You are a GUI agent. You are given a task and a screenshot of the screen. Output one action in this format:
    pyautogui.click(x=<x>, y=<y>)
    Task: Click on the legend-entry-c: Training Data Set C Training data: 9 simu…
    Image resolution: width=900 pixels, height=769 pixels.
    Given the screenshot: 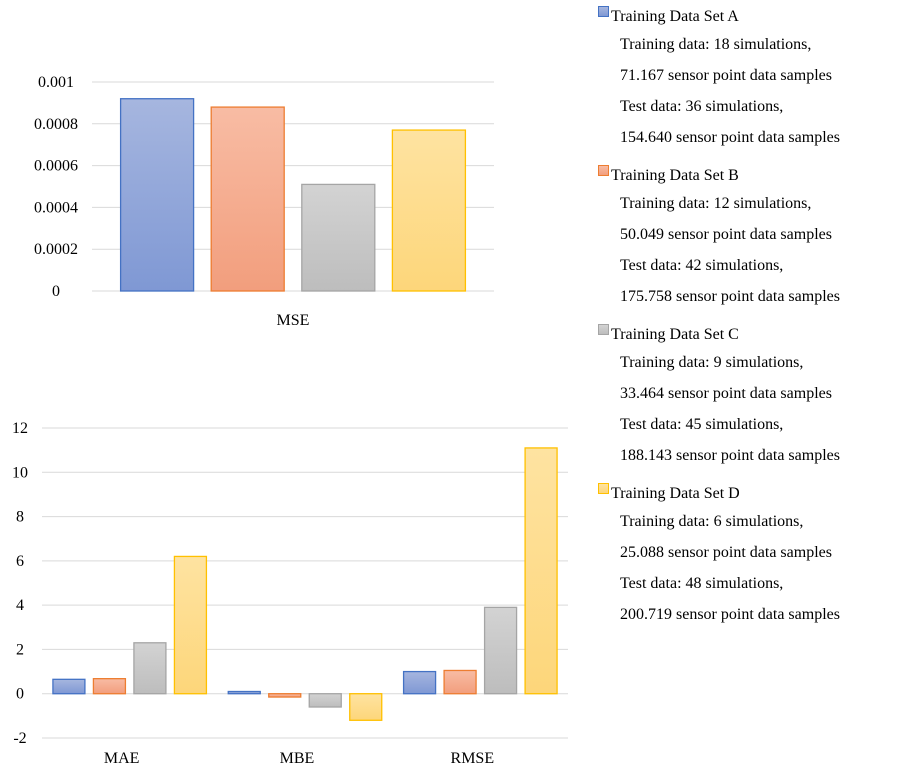 What is the action you would take?
    pyautogui.click(x=748, y=396)
    